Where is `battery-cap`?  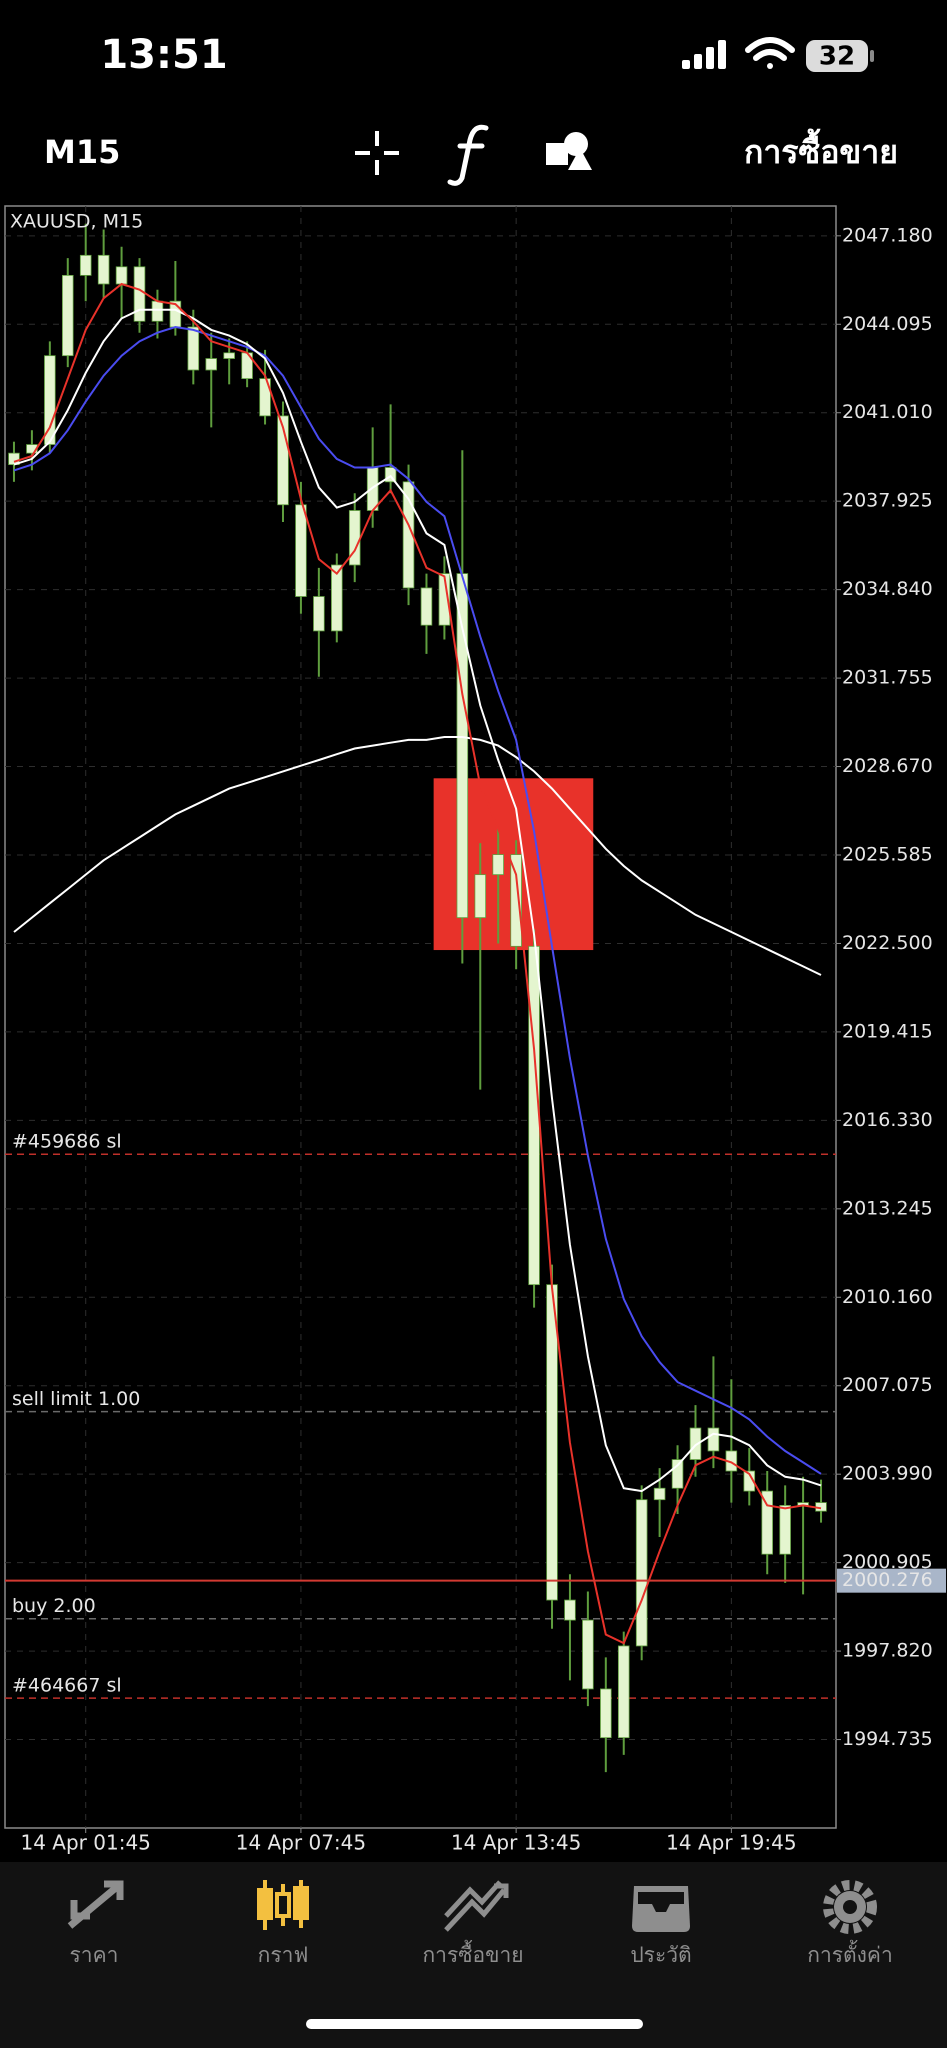 battery-cap is located at coordinates (872, 56).